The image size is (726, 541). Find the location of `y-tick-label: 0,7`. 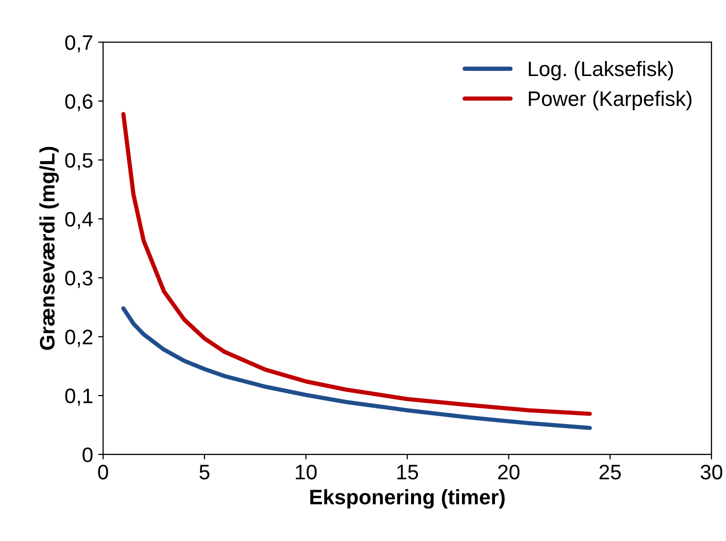

y-tick-label: 0,7 is located at coordinates (78, 43).